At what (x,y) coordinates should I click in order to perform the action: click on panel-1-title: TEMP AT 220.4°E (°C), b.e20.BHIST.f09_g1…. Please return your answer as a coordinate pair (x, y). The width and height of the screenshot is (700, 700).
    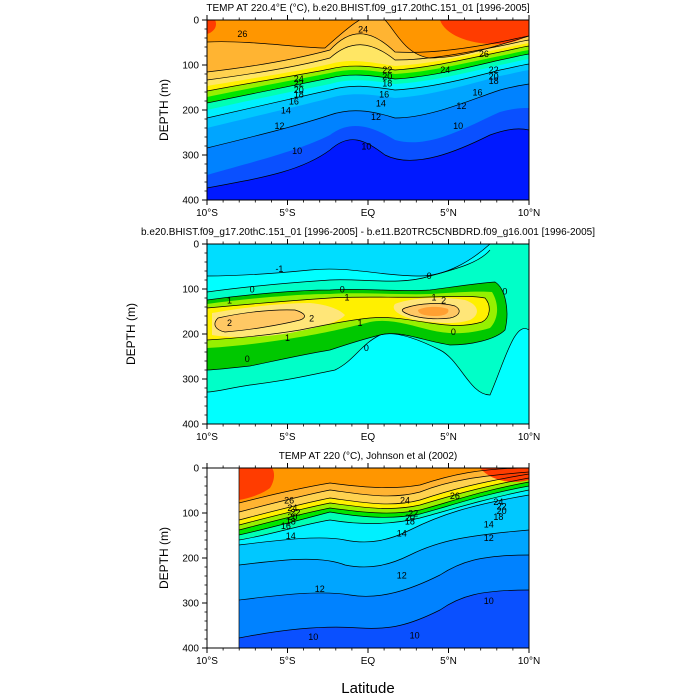
    Looking at the image, I should click on (367, 8).